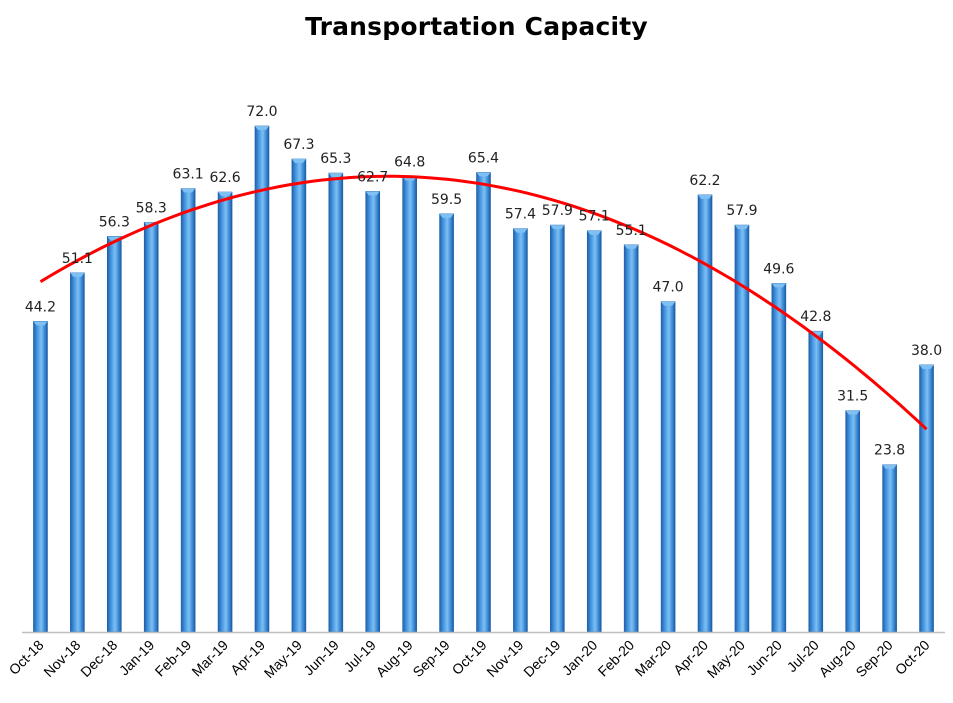 The height and width of the screenshot is (703, 953). Describe the element at coordinates (668, 288) in the screenshot. I see `data-label-Mar-20: 47.0` at that location.